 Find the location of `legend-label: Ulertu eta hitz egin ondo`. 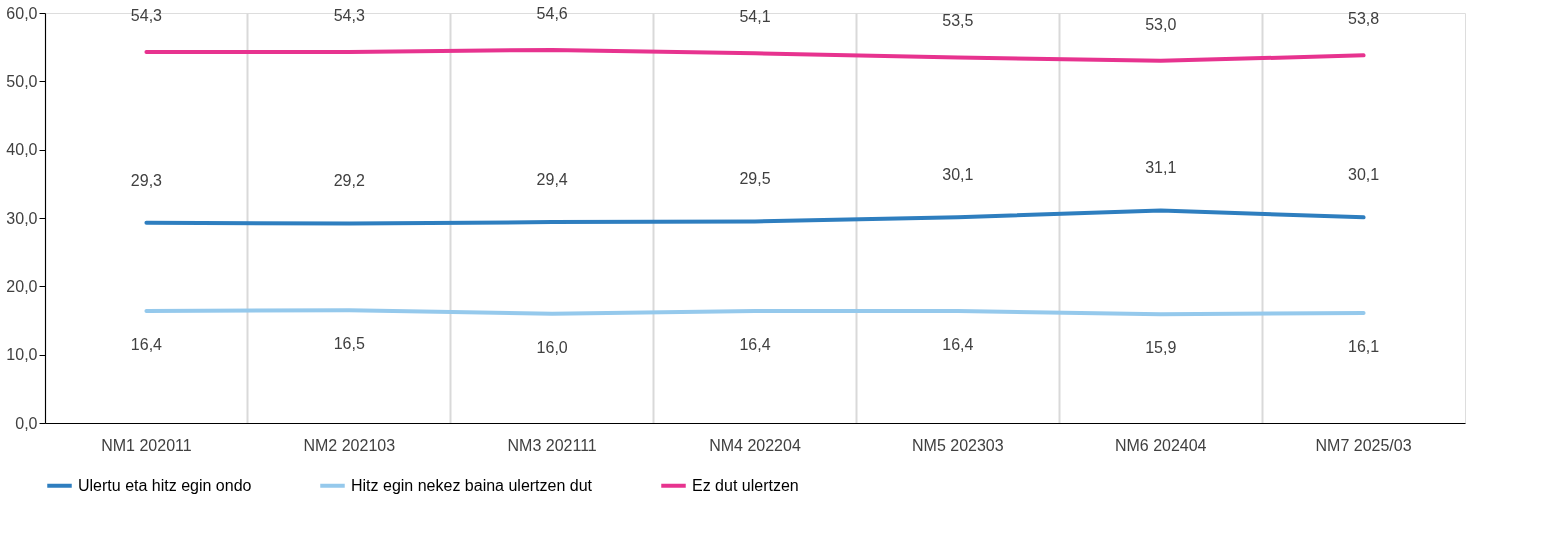

legend-label: Ulertu eta hitz egin ondo is located at coordinates (165, 485).